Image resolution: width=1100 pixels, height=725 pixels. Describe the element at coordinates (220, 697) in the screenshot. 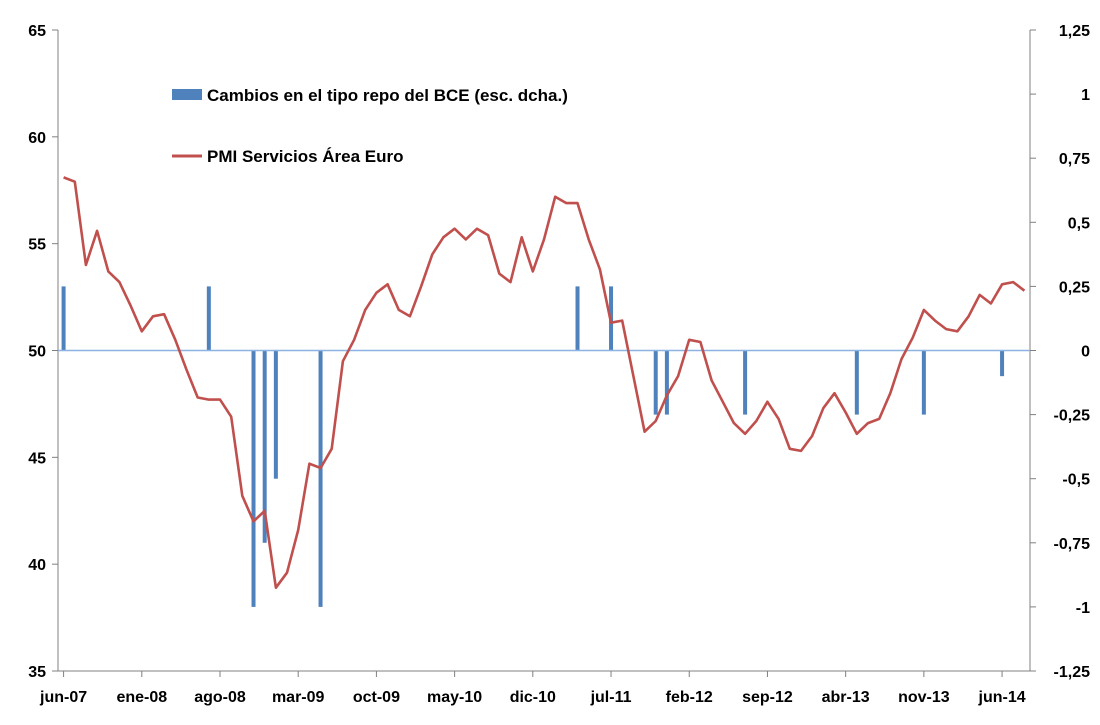

I see `x-axis-tick-label: ago-08` at that location.